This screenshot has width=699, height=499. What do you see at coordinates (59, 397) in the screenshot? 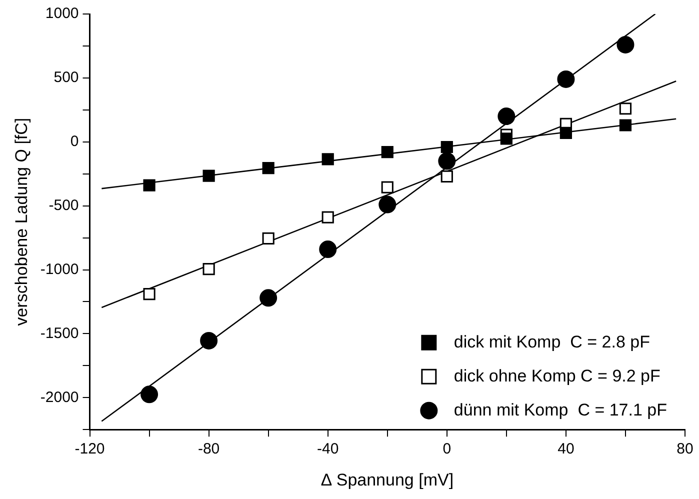
I see `y-tick-label: -2000` at bounding box center [59, 397].